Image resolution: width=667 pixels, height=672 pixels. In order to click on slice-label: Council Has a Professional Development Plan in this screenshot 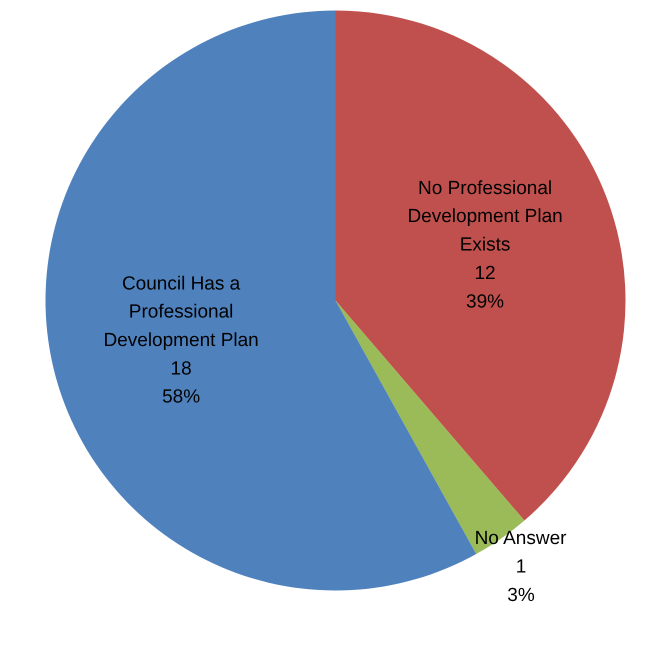, I will do `click(181, 312)`.